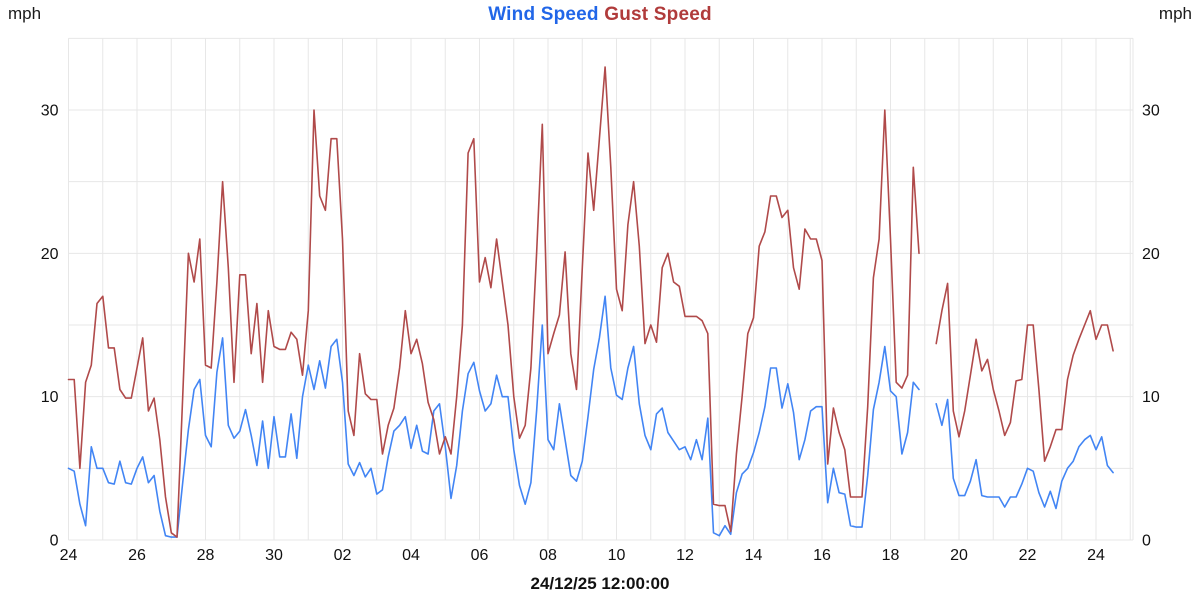 The height and width of the screenshot is (600, 1200). What do you see at coordinates (50, 111) in the screenshot?
I see `y-axis-tick-label-left: 30` at bounding box center [50, 111].